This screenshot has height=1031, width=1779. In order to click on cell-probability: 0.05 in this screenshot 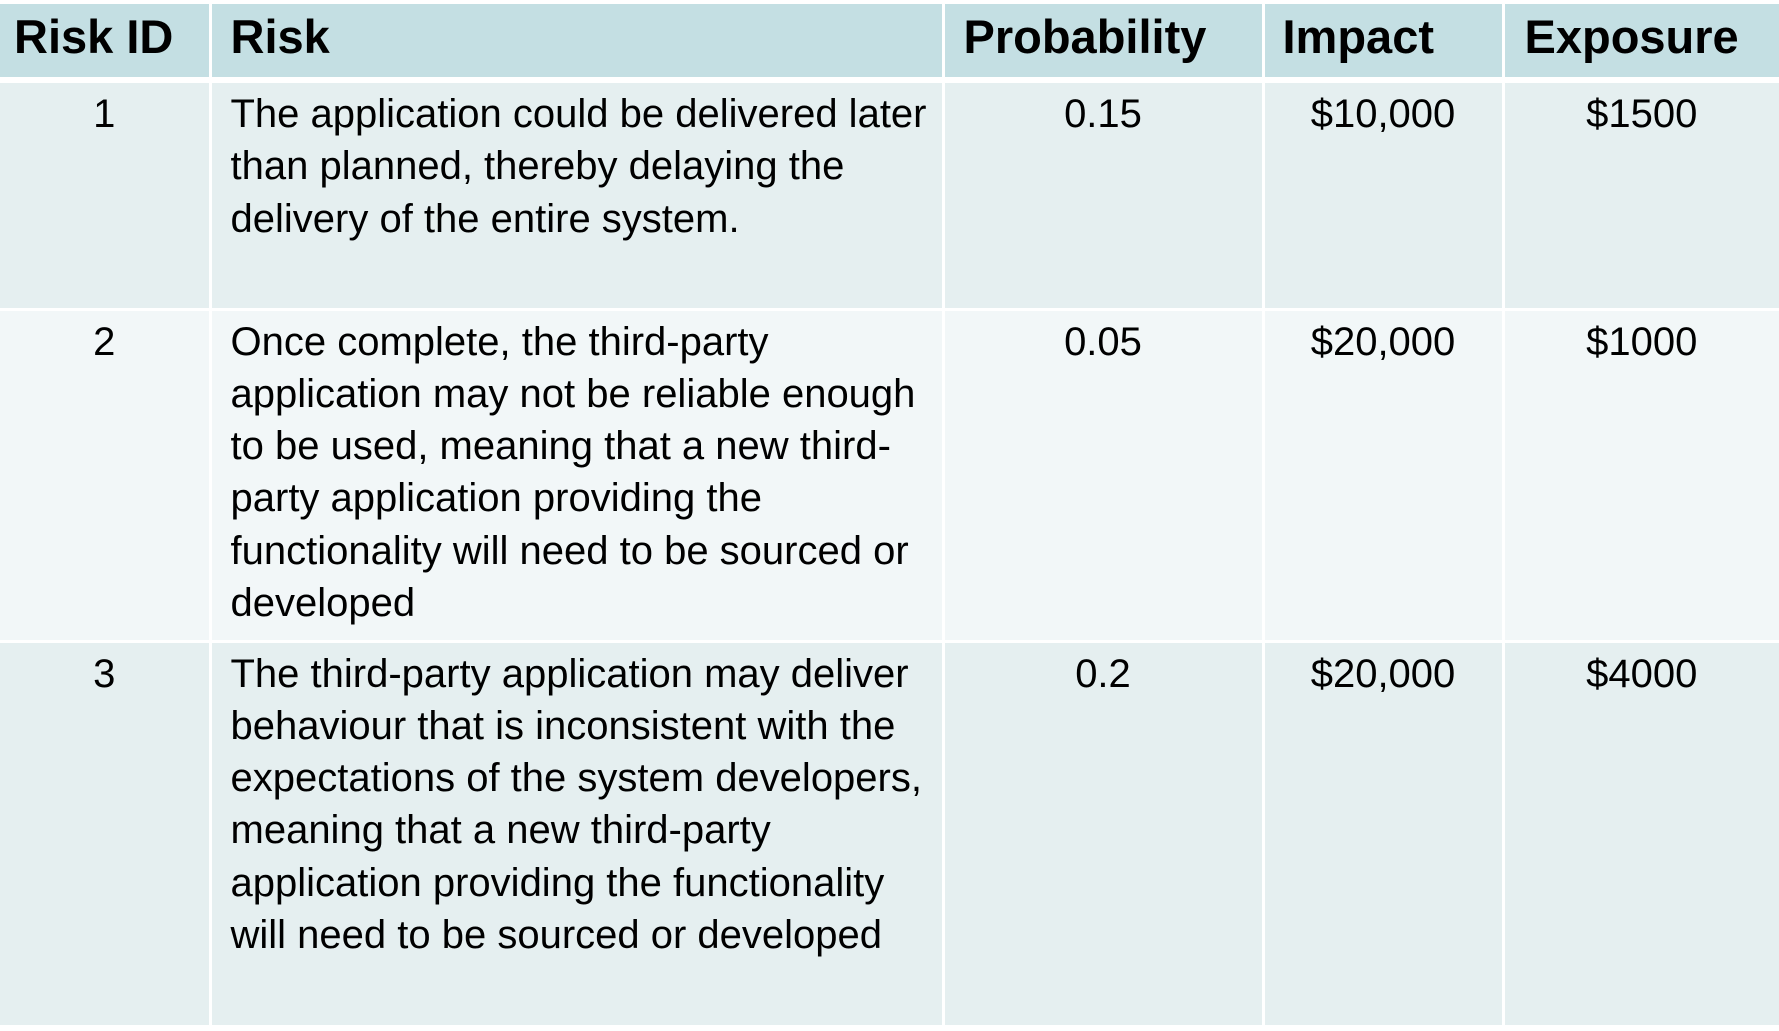, I will do `click(1104, 476)`.